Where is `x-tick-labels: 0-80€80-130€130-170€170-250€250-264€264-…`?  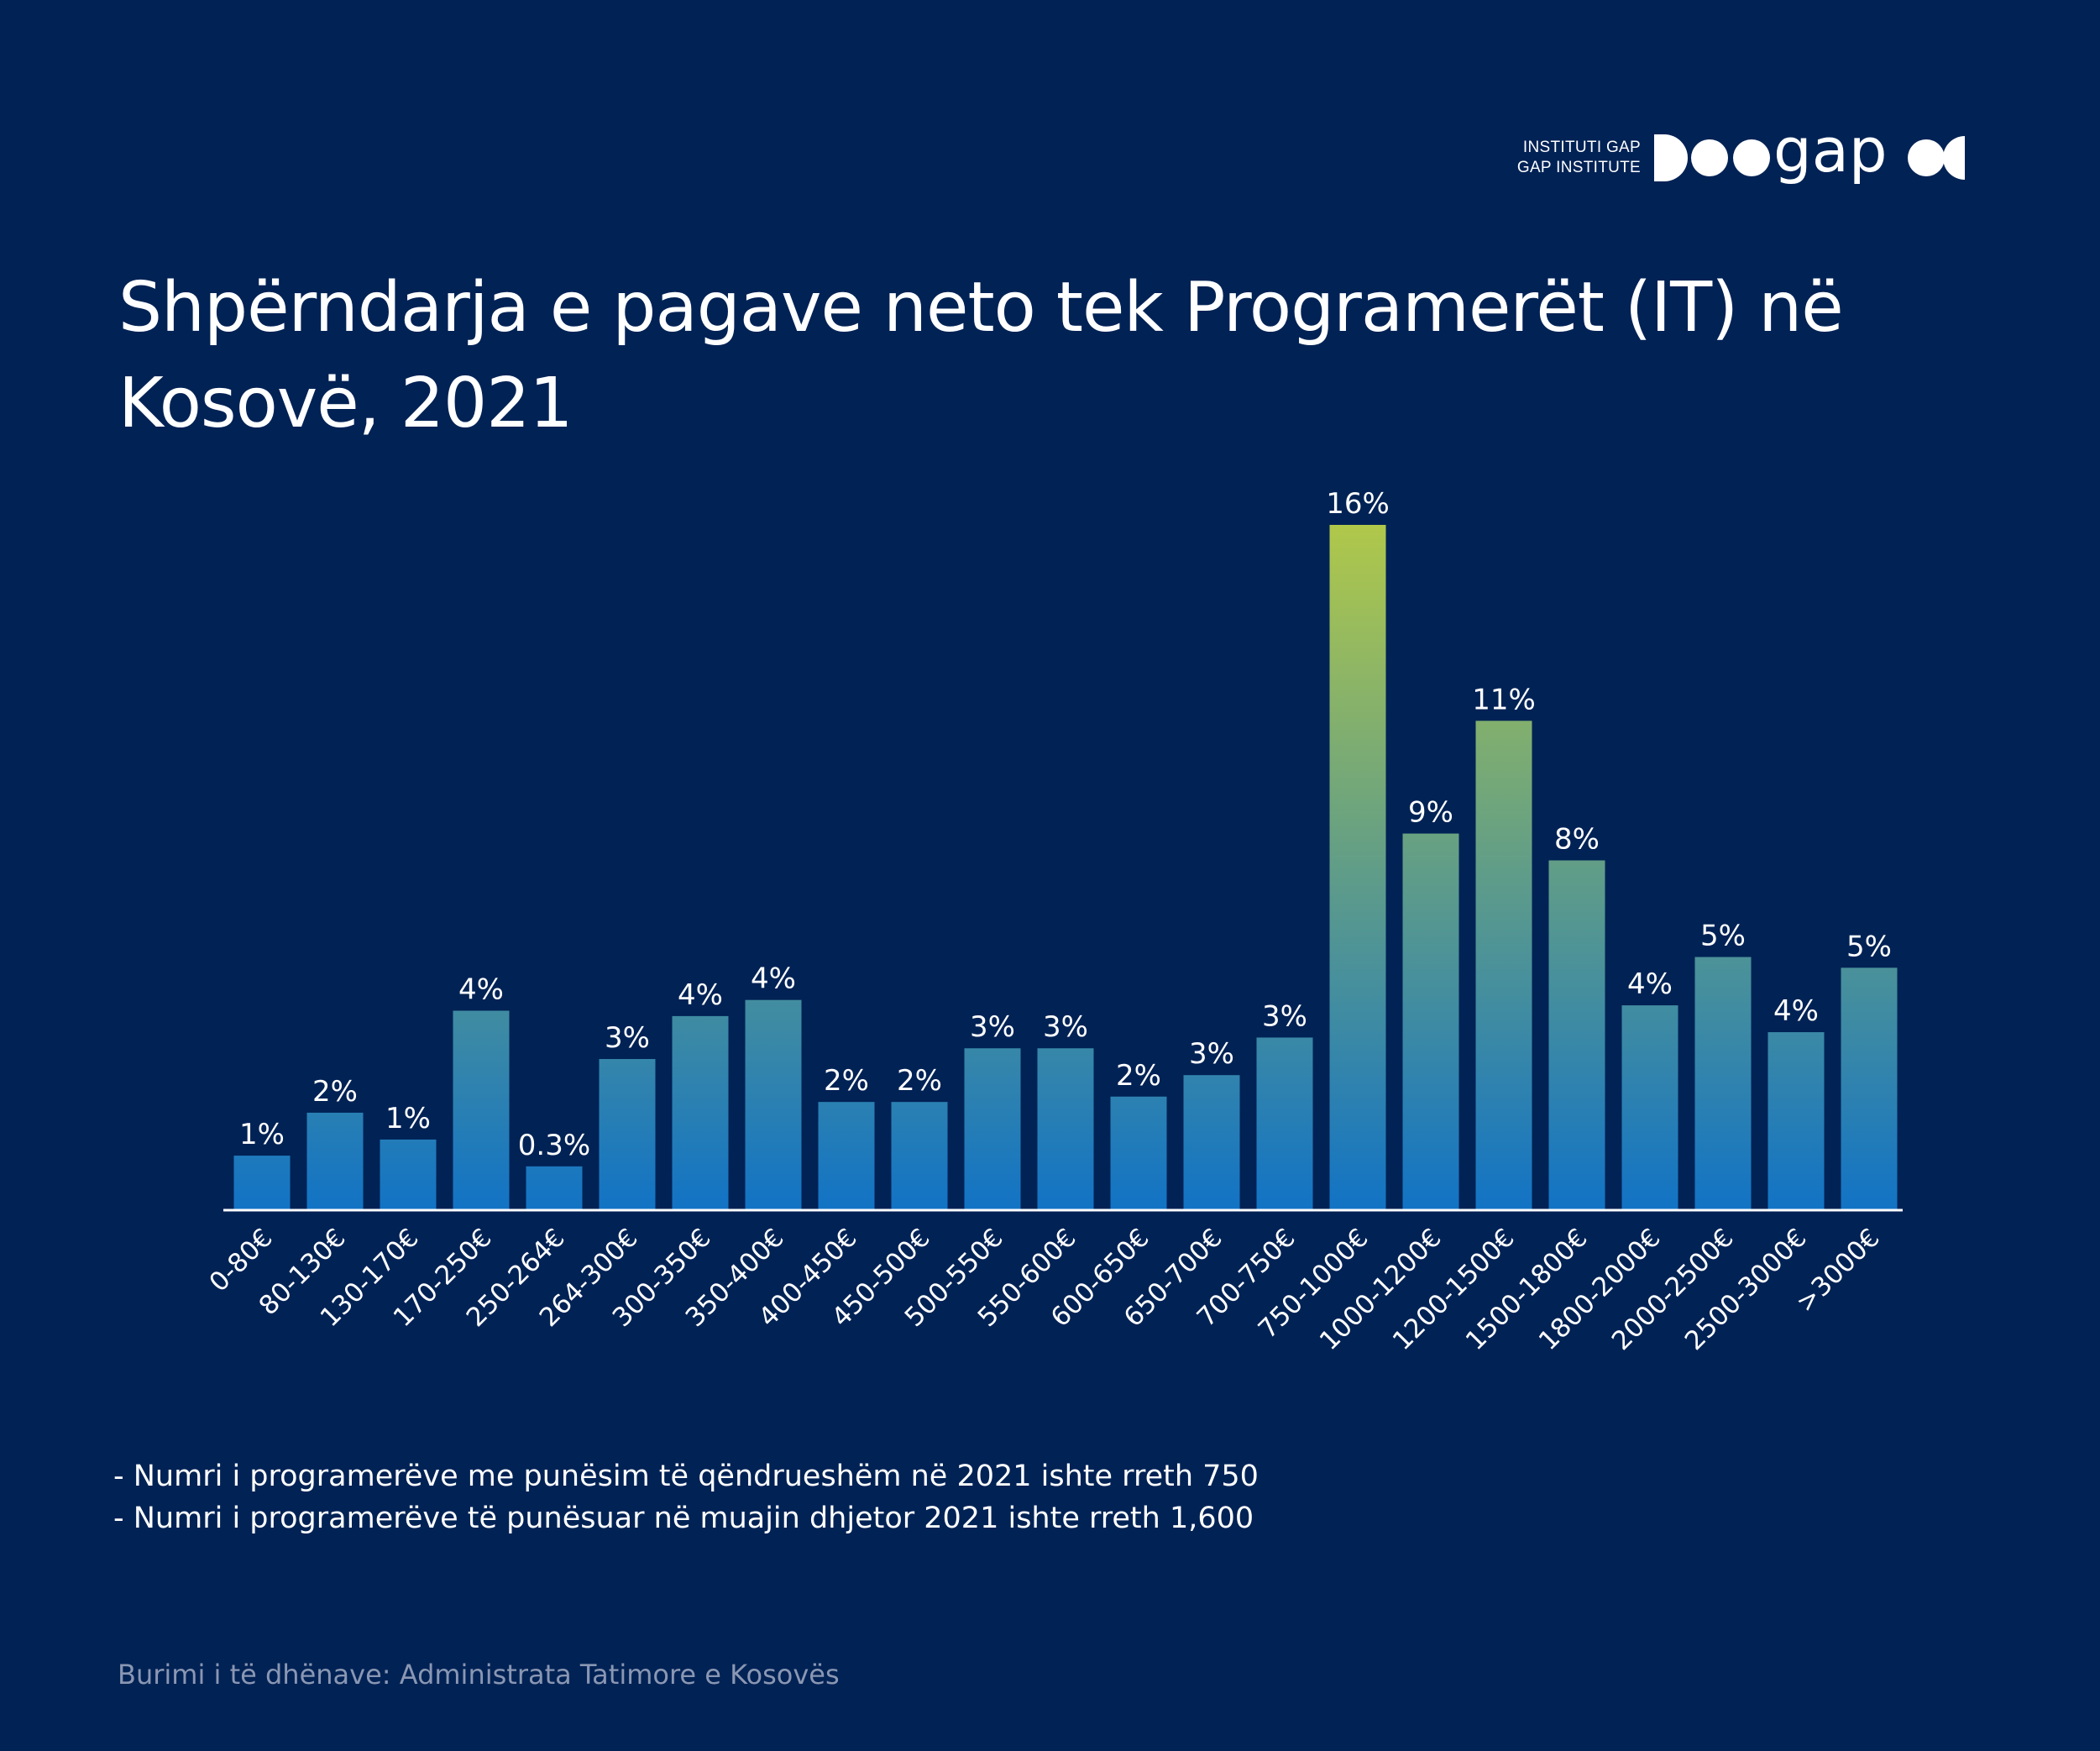 x-tick-labels: 0-80€80-130€130-170€170-250€250-264€264-… is located at coordinates (1044, 1289).